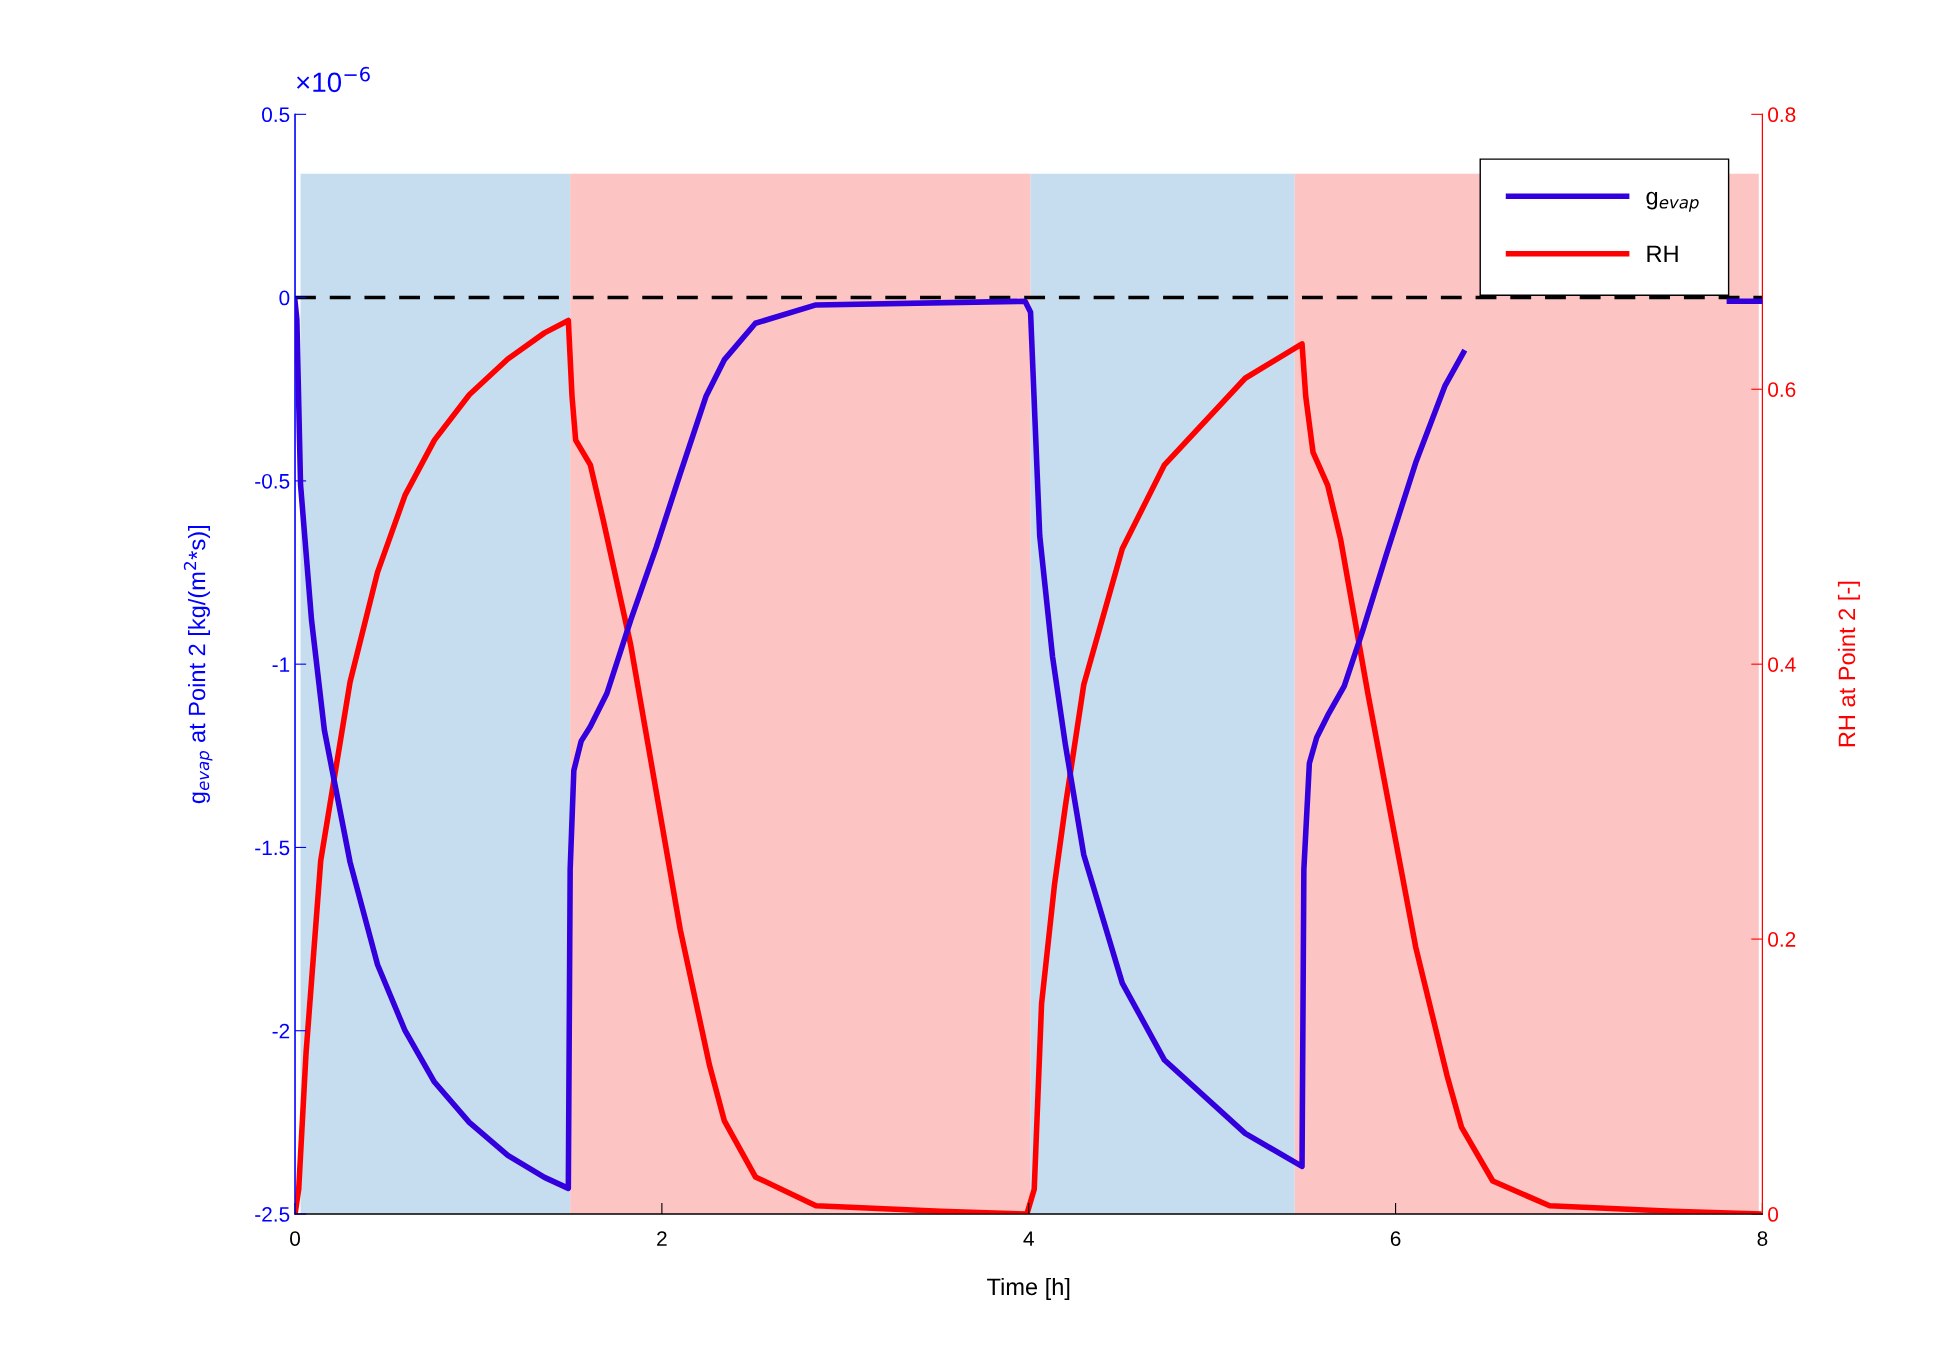 This screenshot has width=1941, height=1361. What do you see at coordinates (1662, 254) in the screenshot?
I see `legend-label: RH` at bounding box center [1662, 254].